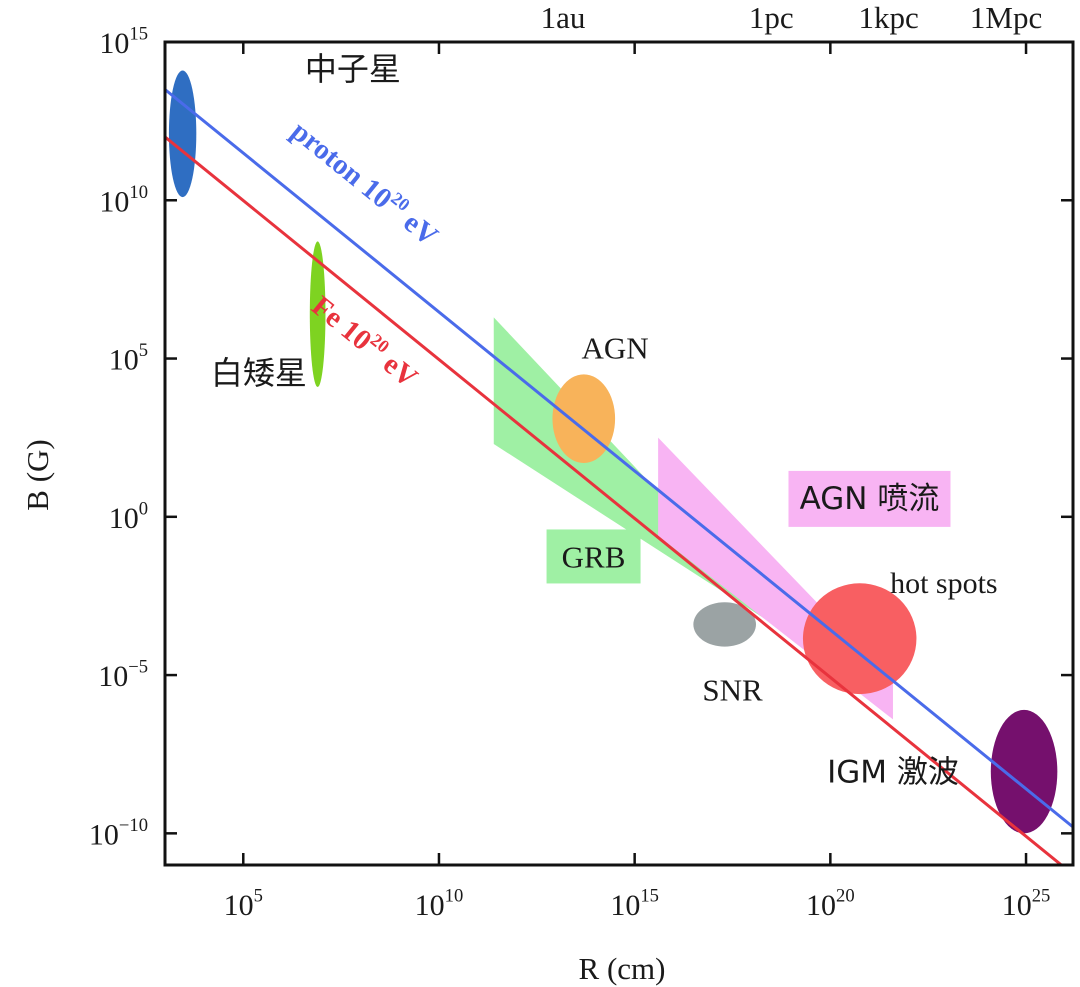 This screenshot has width=1080, height=987. What do you see at coordinates (724, 624) in the screenshot?
I see `snr-region` at bounding box center [724, 624].